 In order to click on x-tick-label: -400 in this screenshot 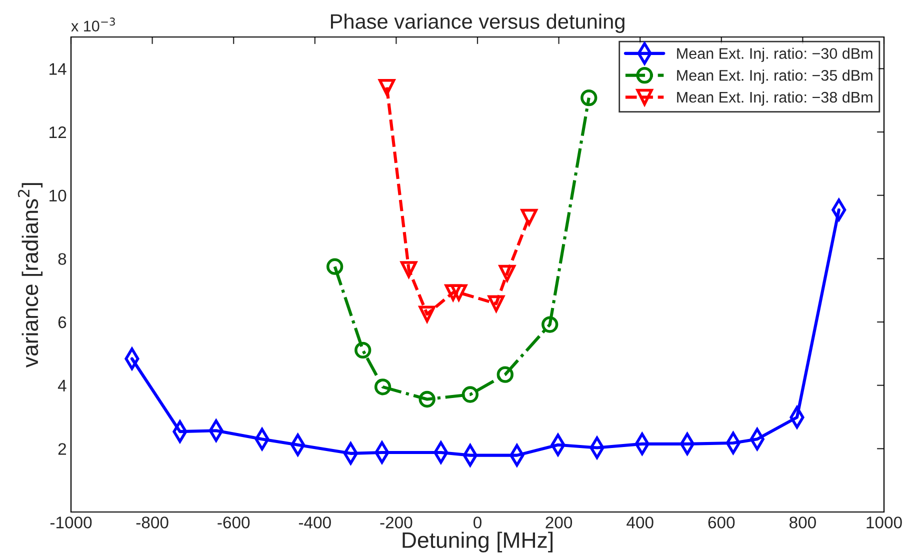, I will do `click(314, 522)`.